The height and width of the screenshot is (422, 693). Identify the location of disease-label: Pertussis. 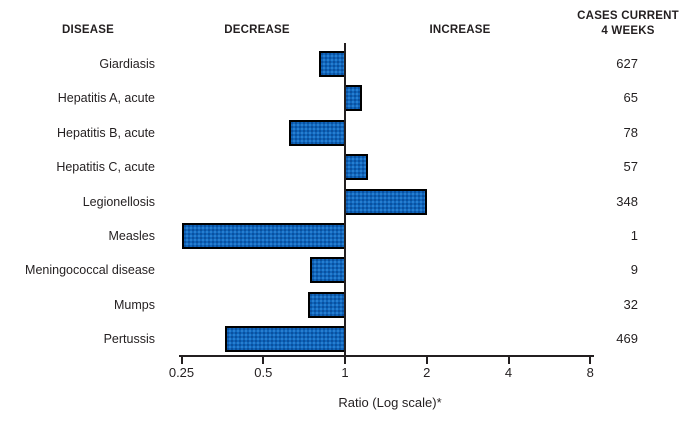
(129, 339).